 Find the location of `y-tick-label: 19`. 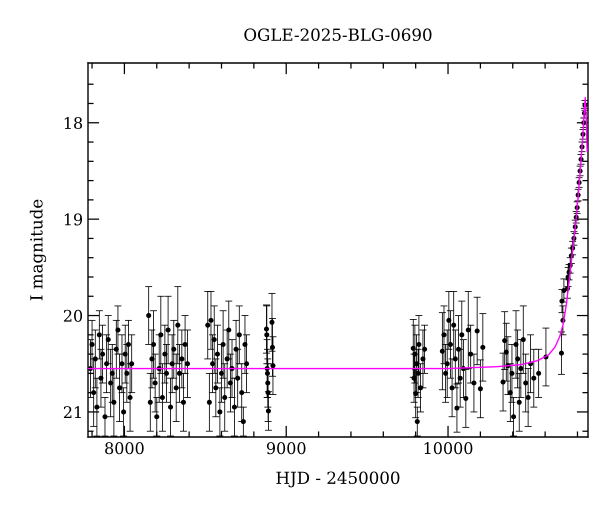

y-tick-label: 19 is located at coordinates (73, 219).